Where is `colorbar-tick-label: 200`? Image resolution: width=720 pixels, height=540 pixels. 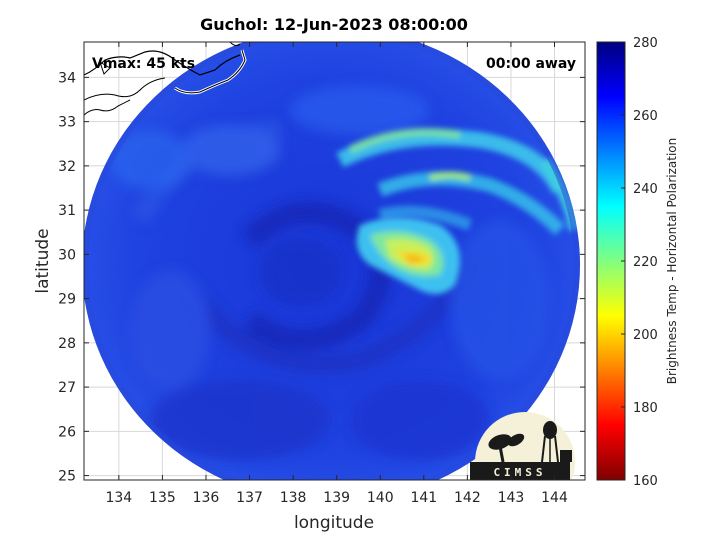
colorbar-tick-label: 200 is located at coordinates (645, 335).